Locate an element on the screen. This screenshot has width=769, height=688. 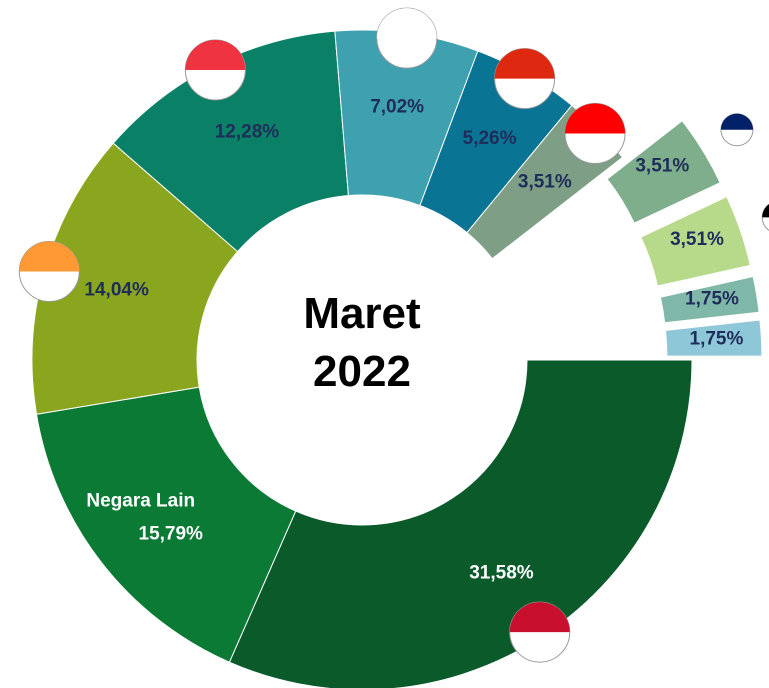
value-label: 12,28% is located at coordinates (247, 131).